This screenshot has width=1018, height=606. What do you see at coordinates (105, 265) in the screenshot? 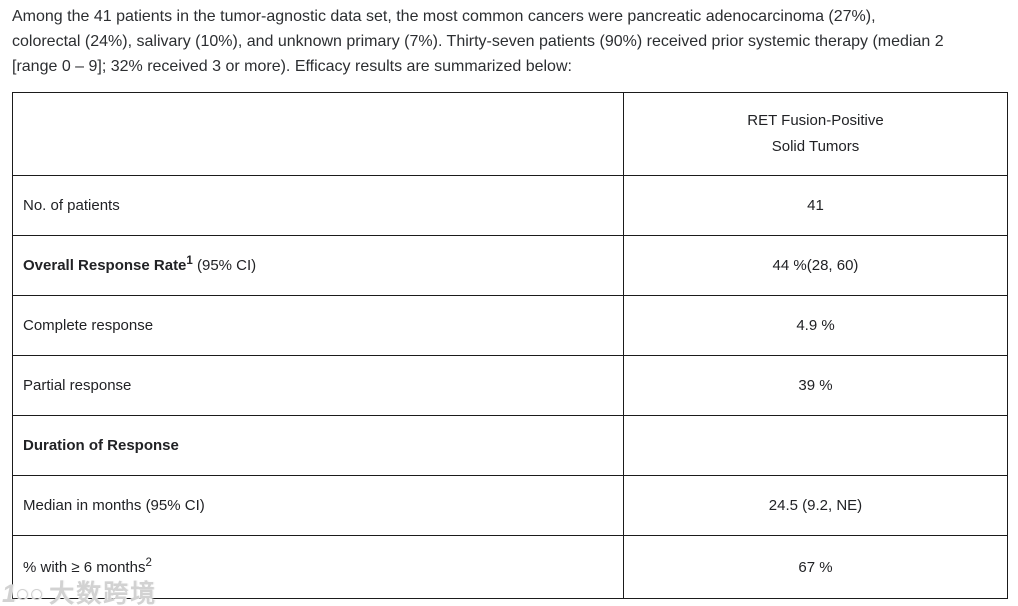
I see `row-label: Overall Response Rate` at bounding box center [105, 265].